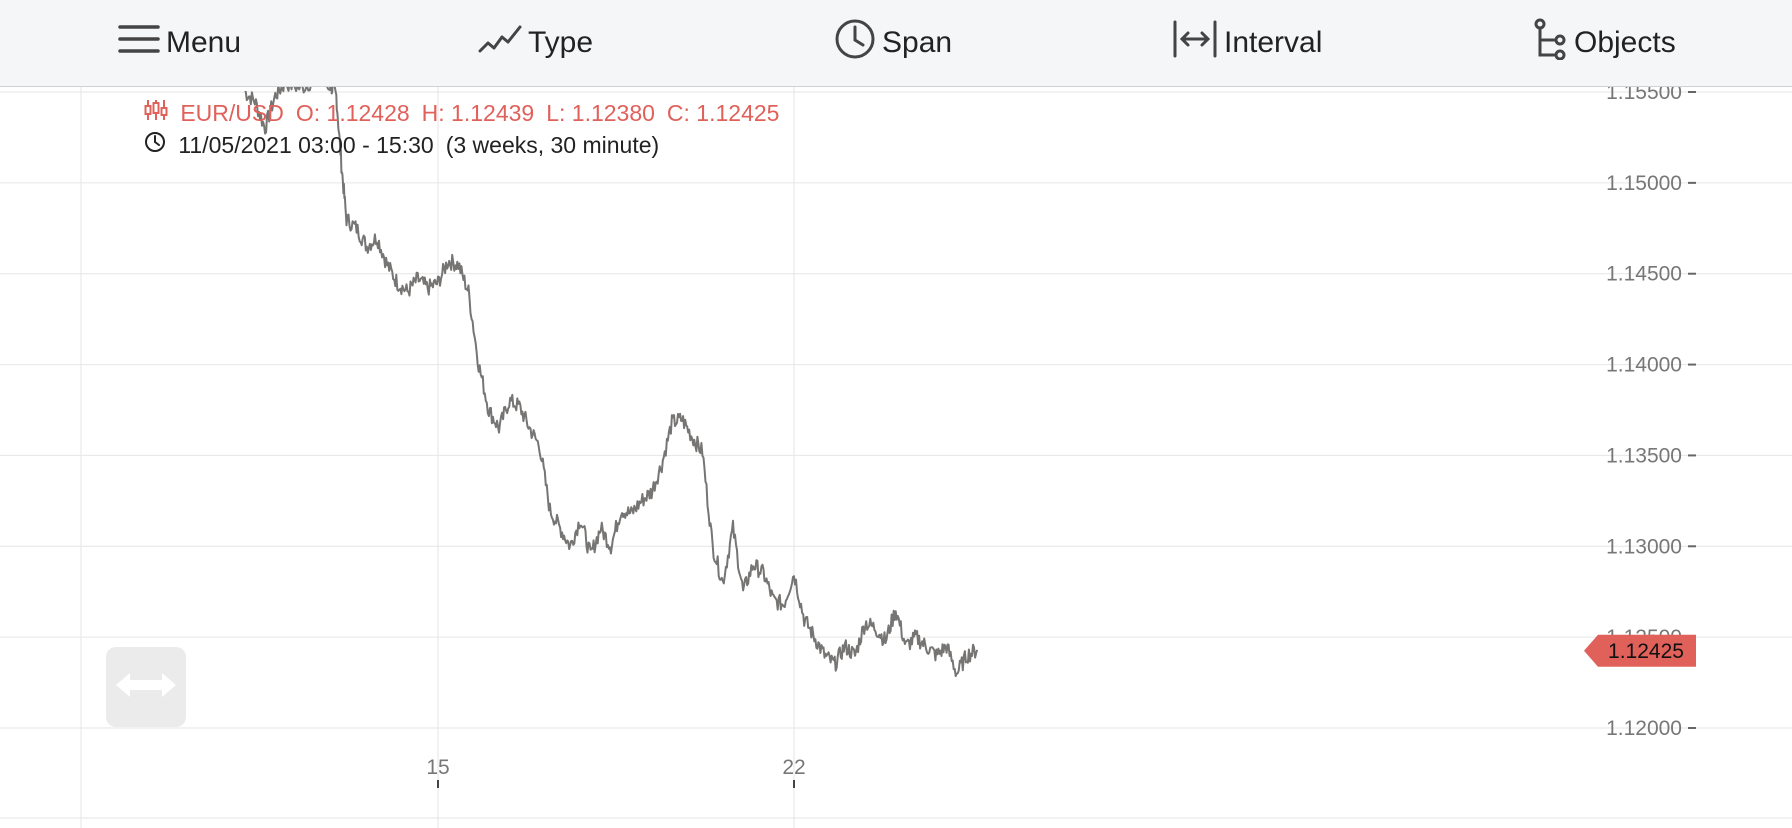 The image size is (1792, 828). Describe the element at coordinates (600, 112) in the screenshot. I see `low-value: L: 1.12380` at that location.